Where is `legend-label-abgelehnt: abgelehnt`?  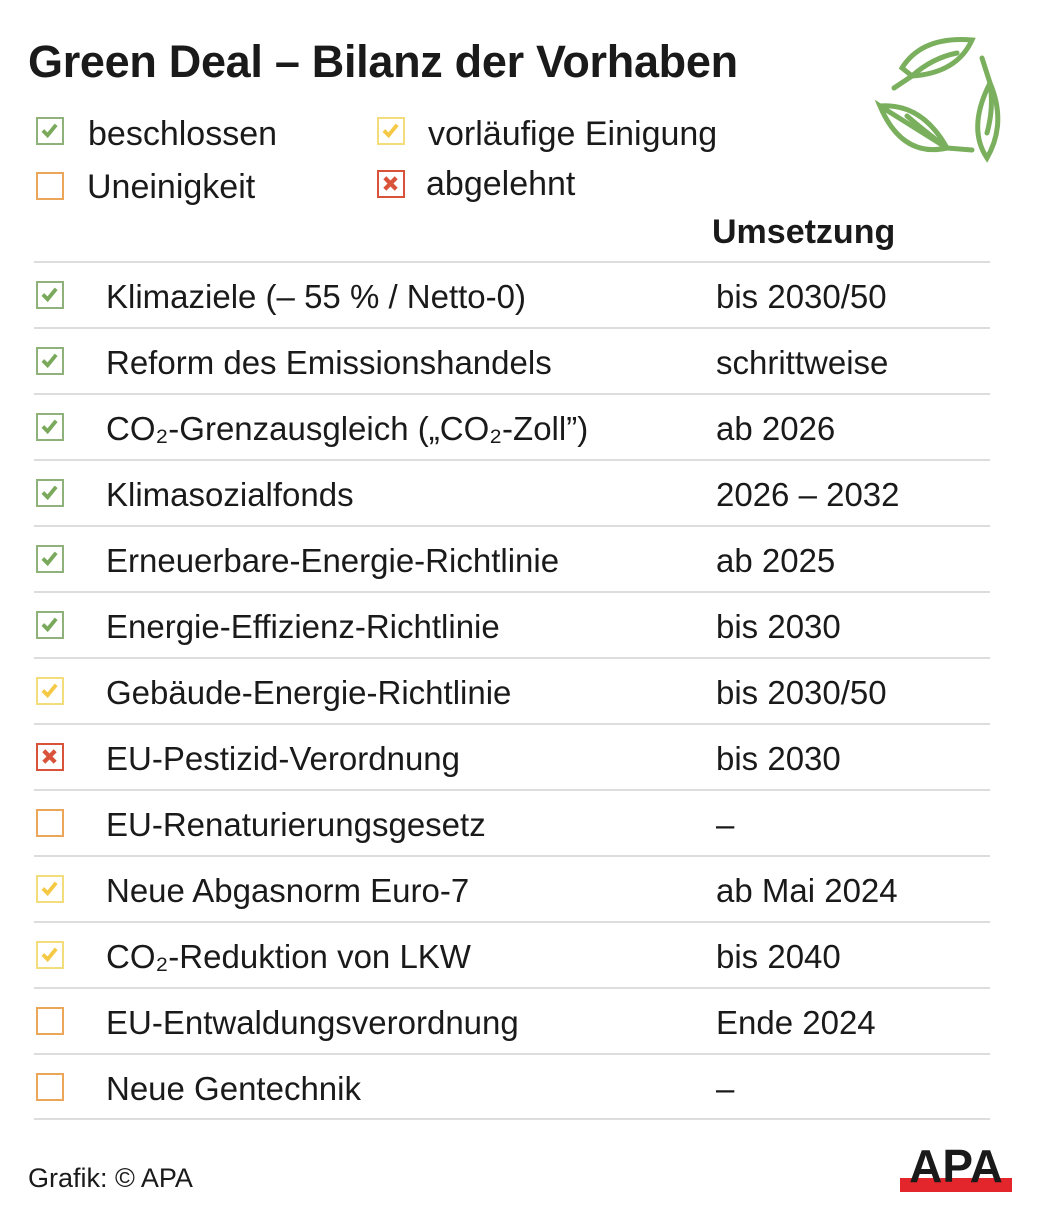 legend-label-abgelehnt: abgelehnt is located at coordinates (501, 184).